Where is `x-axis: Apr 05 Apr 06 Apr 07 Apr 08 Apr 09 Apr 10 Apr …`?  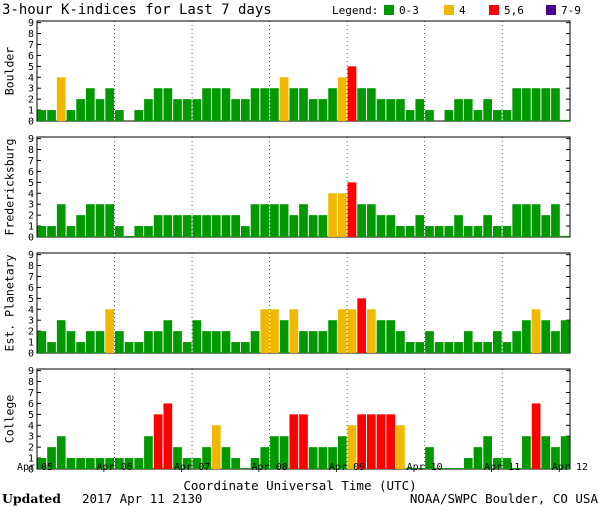 x-axis: Apr 05 Apr 06 Apr 07 Apr 08 Apr 09 Apr 10 Apr … is located at coordinates (302, 467).